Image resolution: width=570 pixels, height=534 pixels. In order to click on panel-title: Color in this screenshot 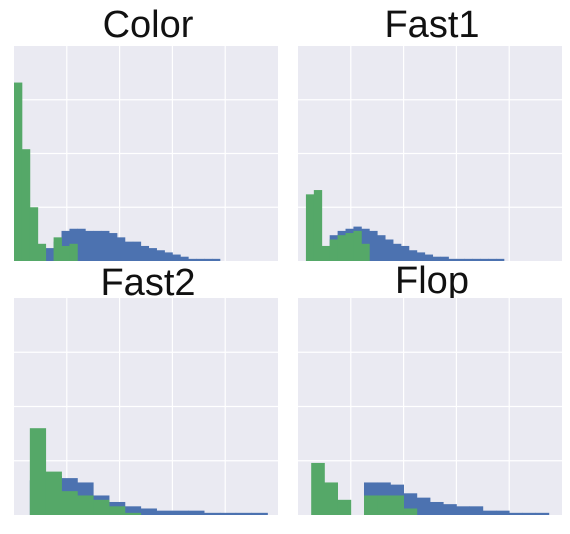, I will do `click(148, 25)`.